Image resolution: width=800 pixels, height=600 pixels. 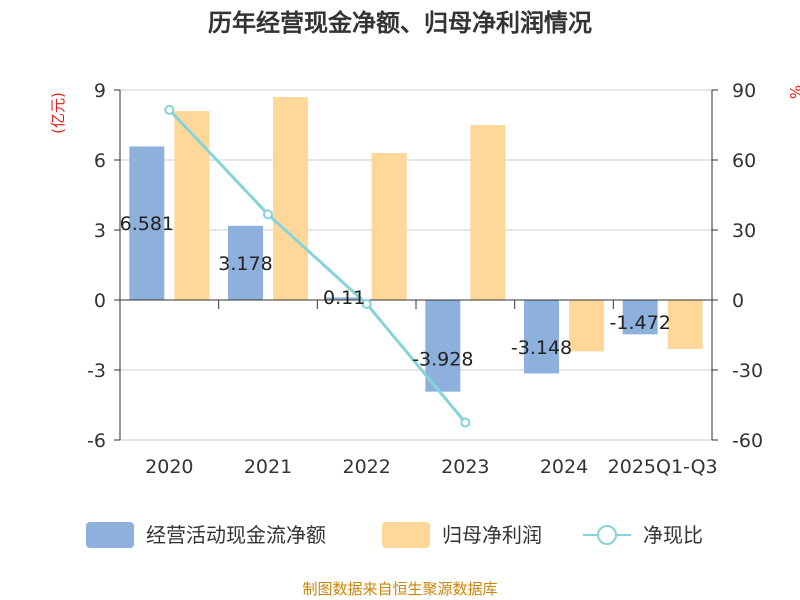 What do you see at coordinates (747, 371) in the screenshot?
I see `right-tick-label: -30` at bounding box center [747, 371].